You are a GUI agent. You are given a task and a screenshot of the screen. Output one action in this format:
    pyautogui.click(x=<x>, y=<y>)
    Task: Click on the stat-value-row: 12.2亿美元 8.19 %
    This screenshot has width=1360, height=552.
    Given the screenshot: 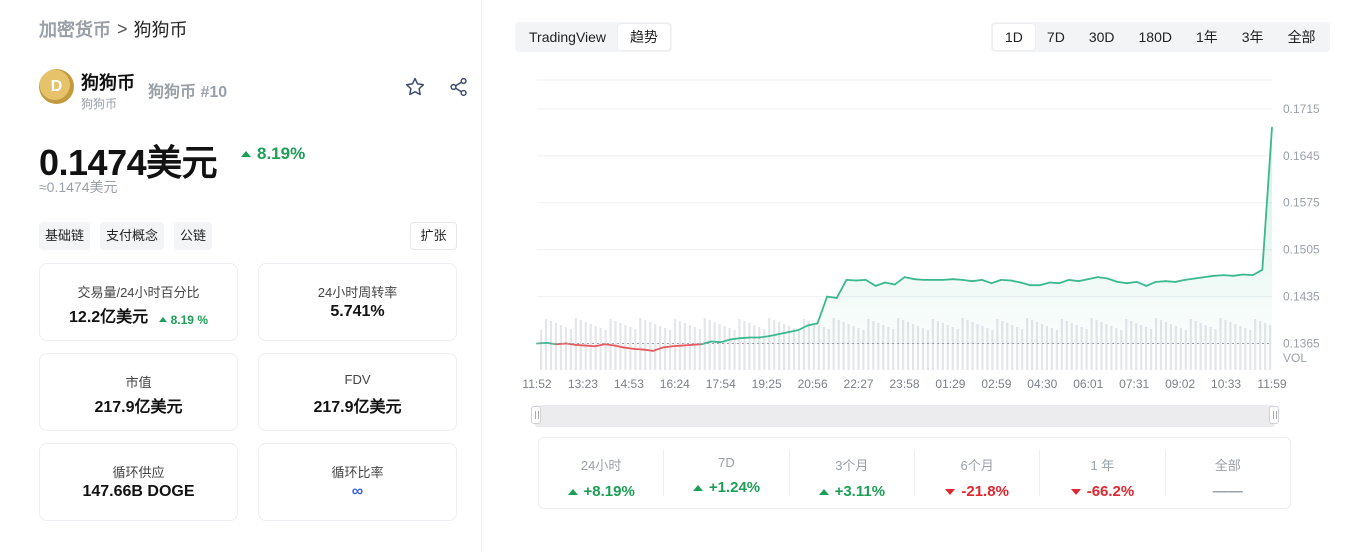 What is the action you would take?
    pyautogui.click(x=138, y=315)
    